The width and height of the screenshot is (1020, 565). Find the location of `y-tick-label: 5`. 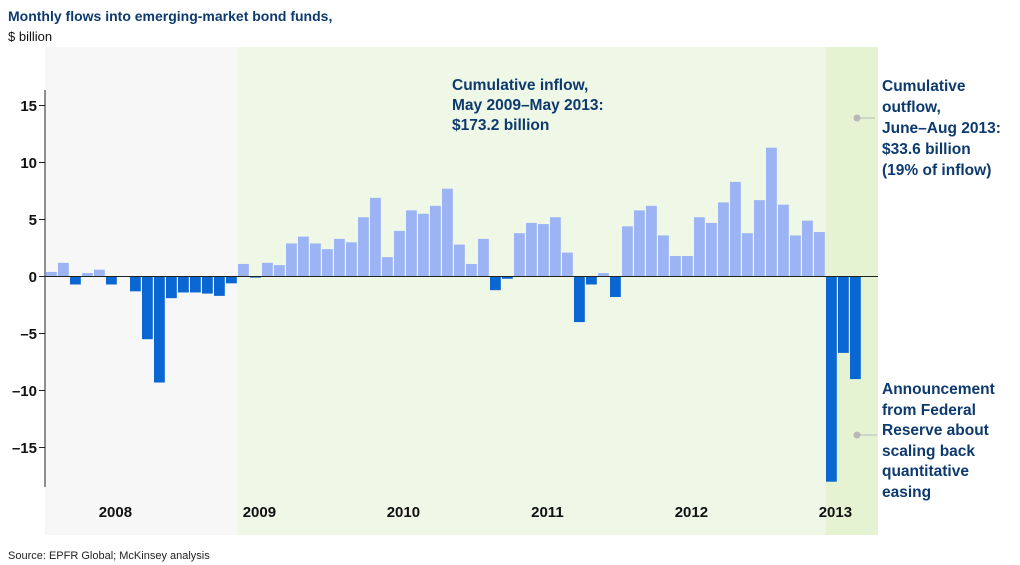

y-tick-label: 5 is located at coordinates (33, 220).